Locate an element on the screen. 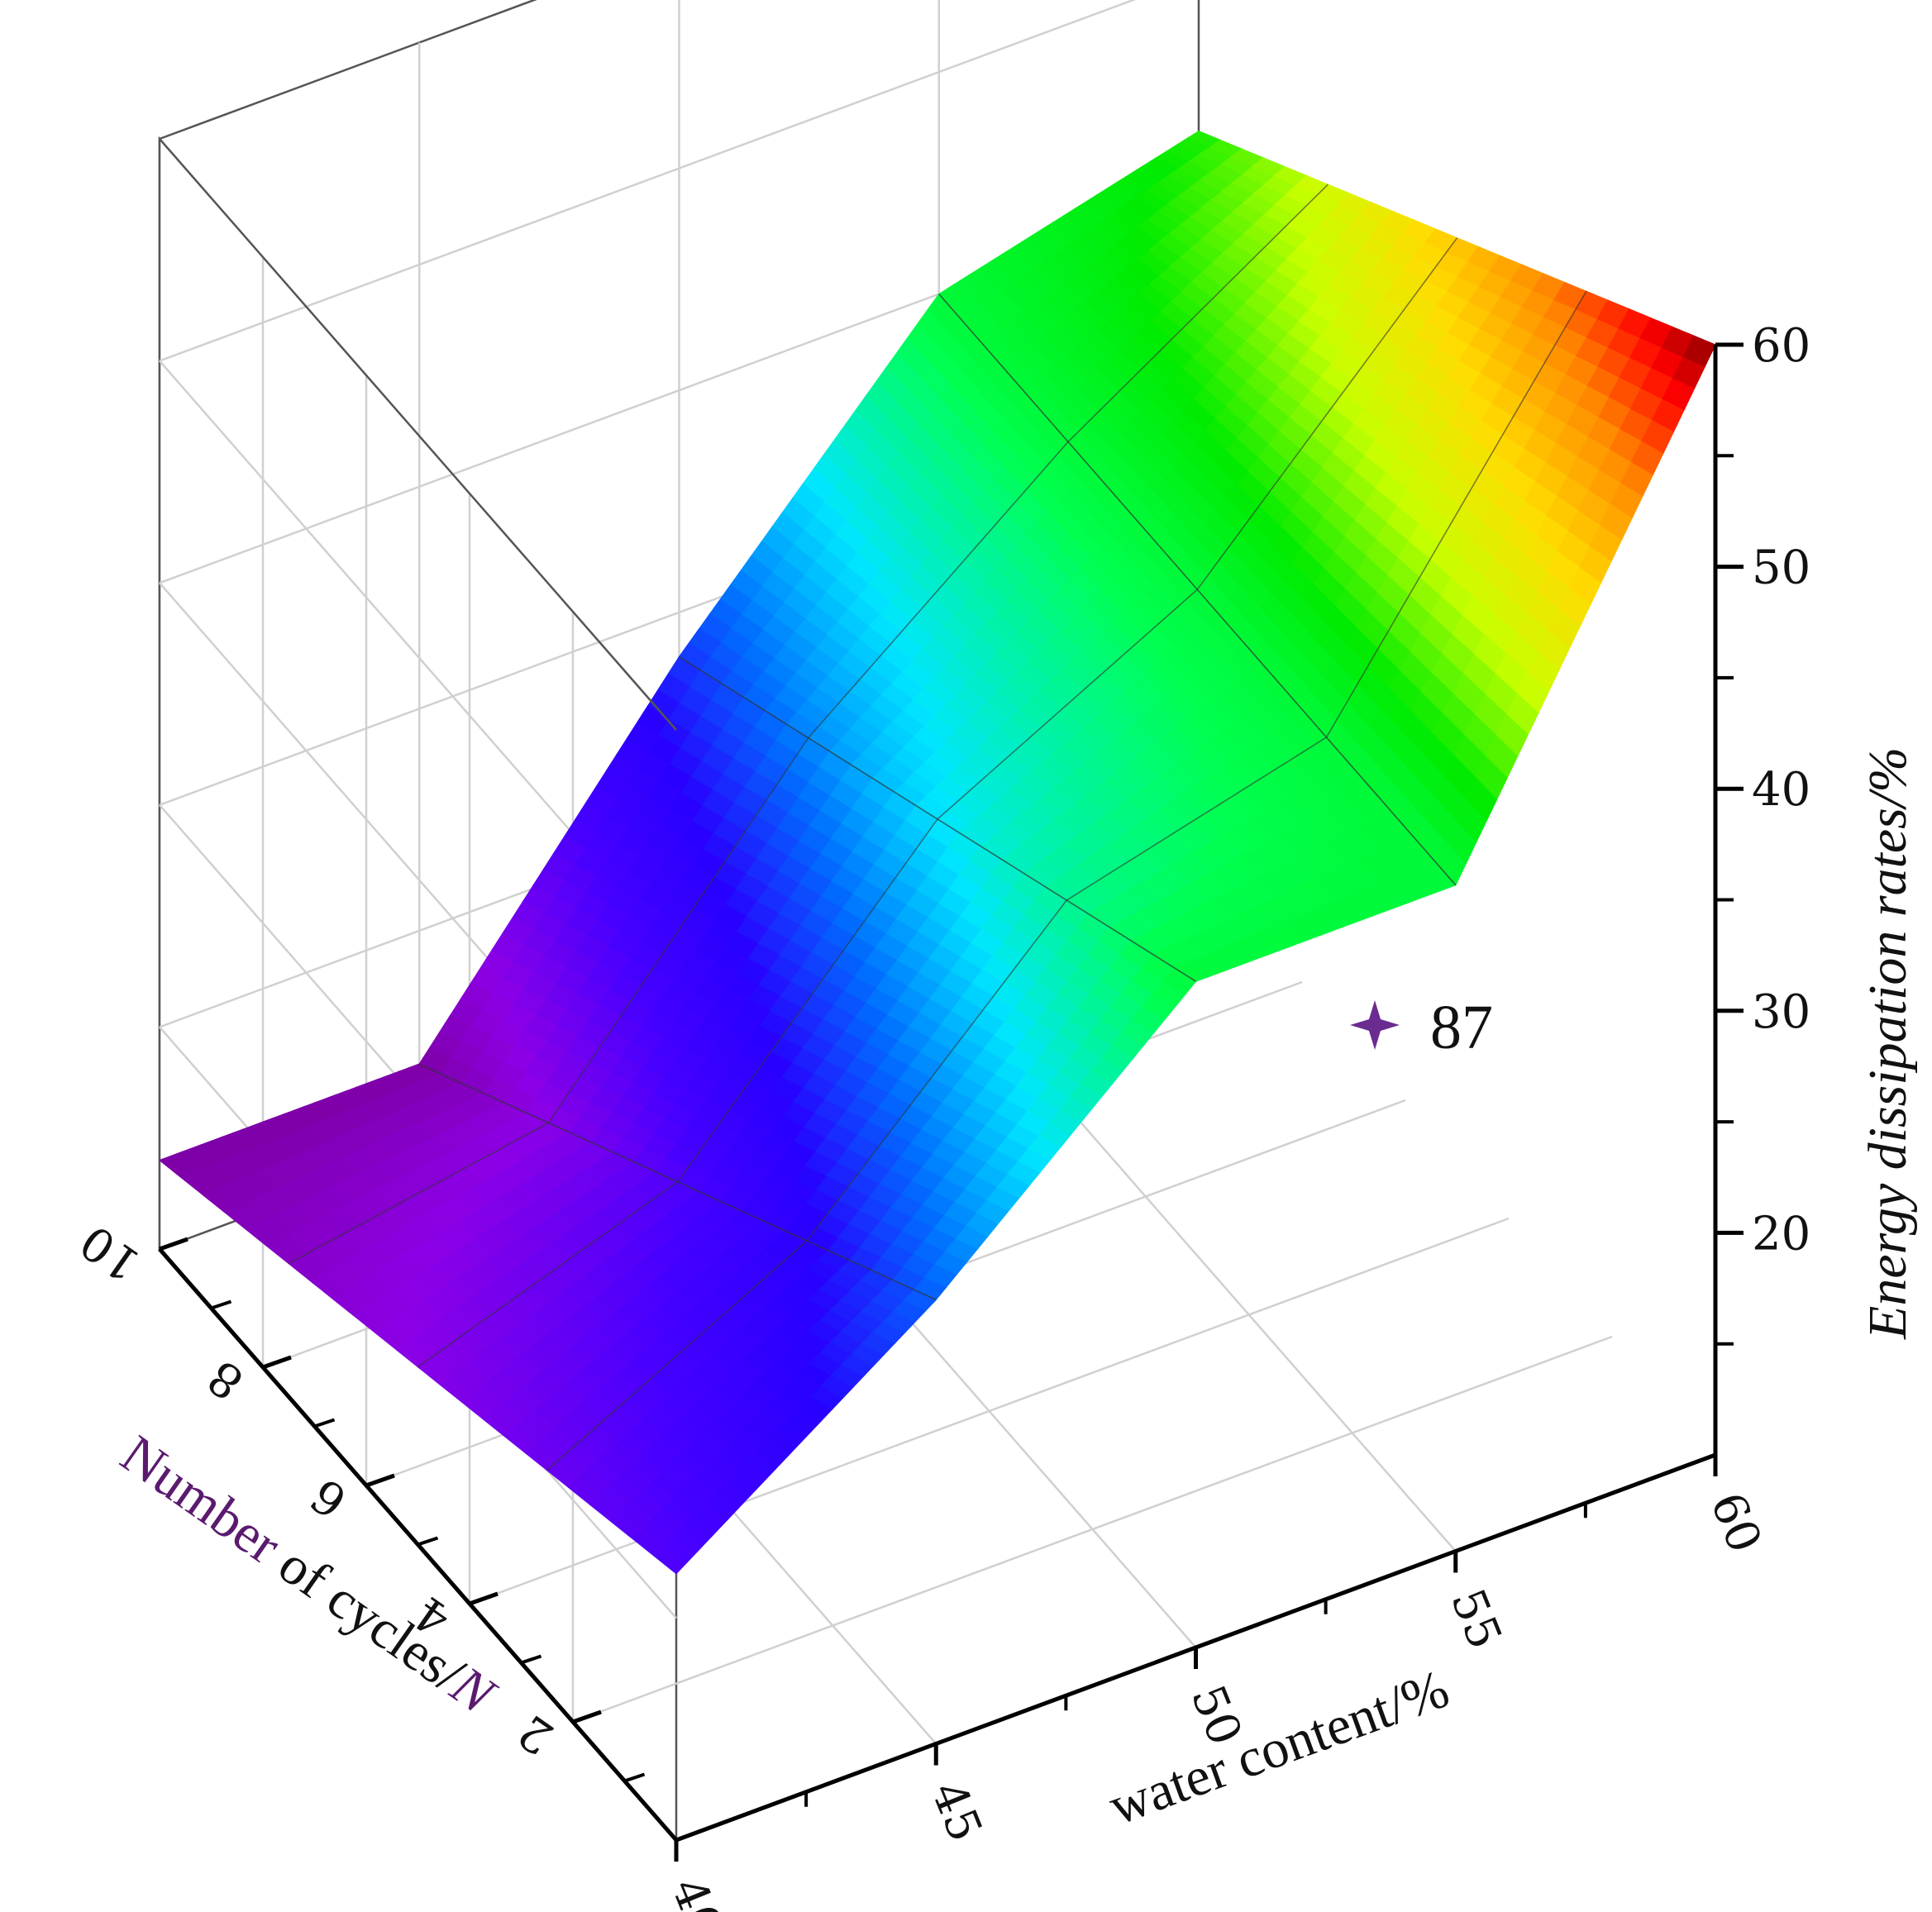 This screenshot has height=1912, width=1932. annotation-star-87: 87 is located at coordinates (1421, 1027).